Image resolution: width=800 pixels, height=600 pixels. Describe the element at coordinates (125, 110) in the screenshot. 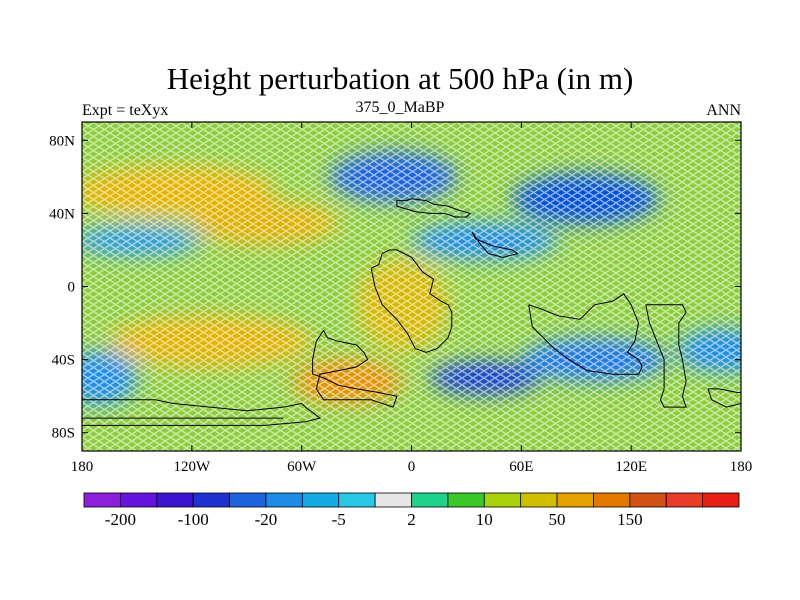

I see `experiment-label: Expt = teXyx` at that location.